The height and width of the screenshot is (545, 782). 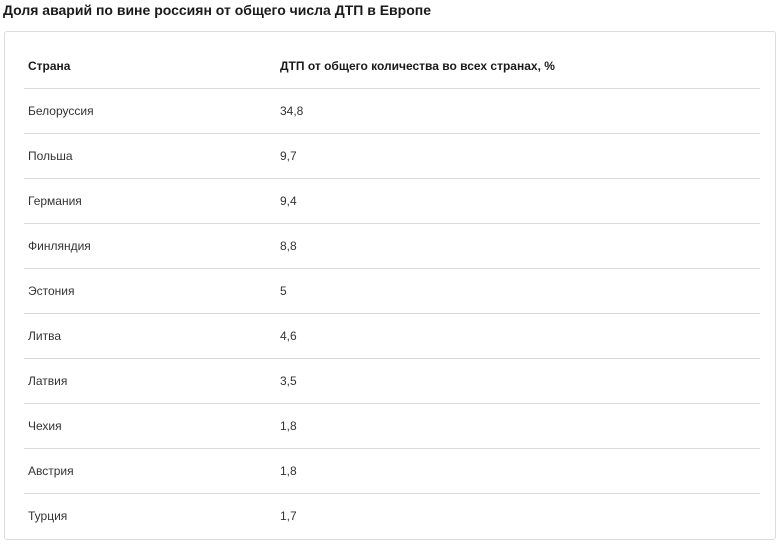 What do you see at coordinates (392, 111) in the screenshot?
I see `table-row: Белоруссия 34,8` at bounding box center [392, 111].